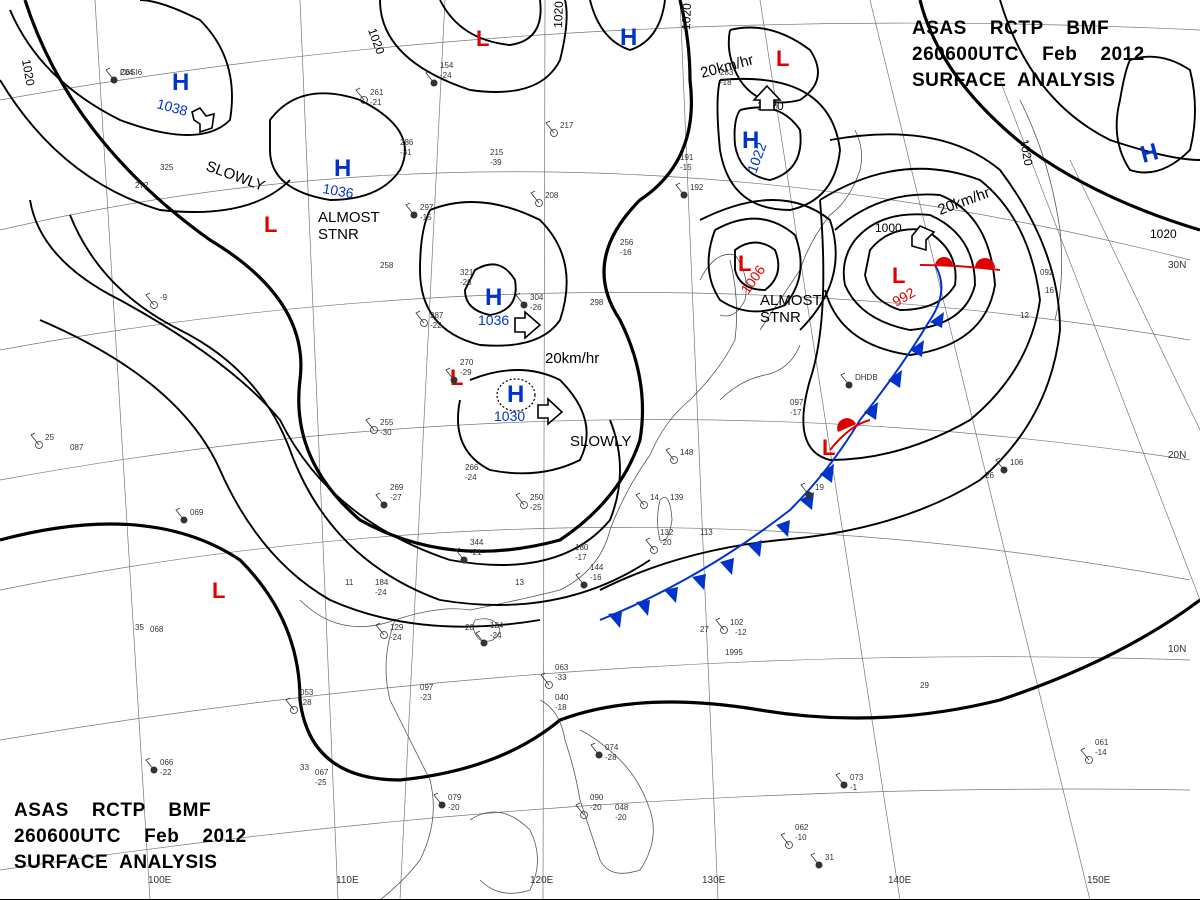  Describe the element at coordinates (116, 862) in the screenshot. I see `title-line-3: SURFACE ANALYSIS` at that location.